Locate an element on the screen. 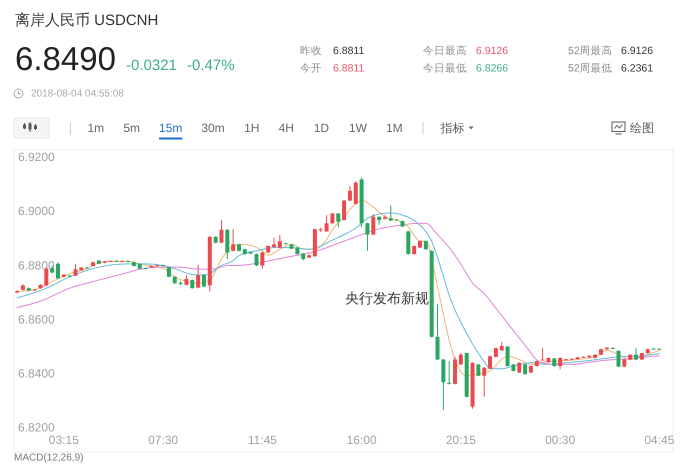 This screenshot has width=695, height=465. y-tick-label: 6.8400 is located at coordinates (37, 373).